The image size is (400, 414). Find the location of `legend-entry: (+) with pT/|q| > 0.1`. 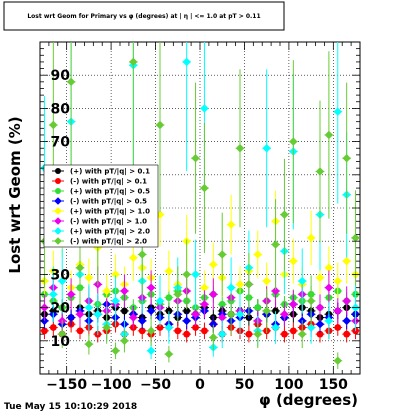

legend-entry: (+) with pT/|q| > 0.1 is located at coordinates (101, 172).